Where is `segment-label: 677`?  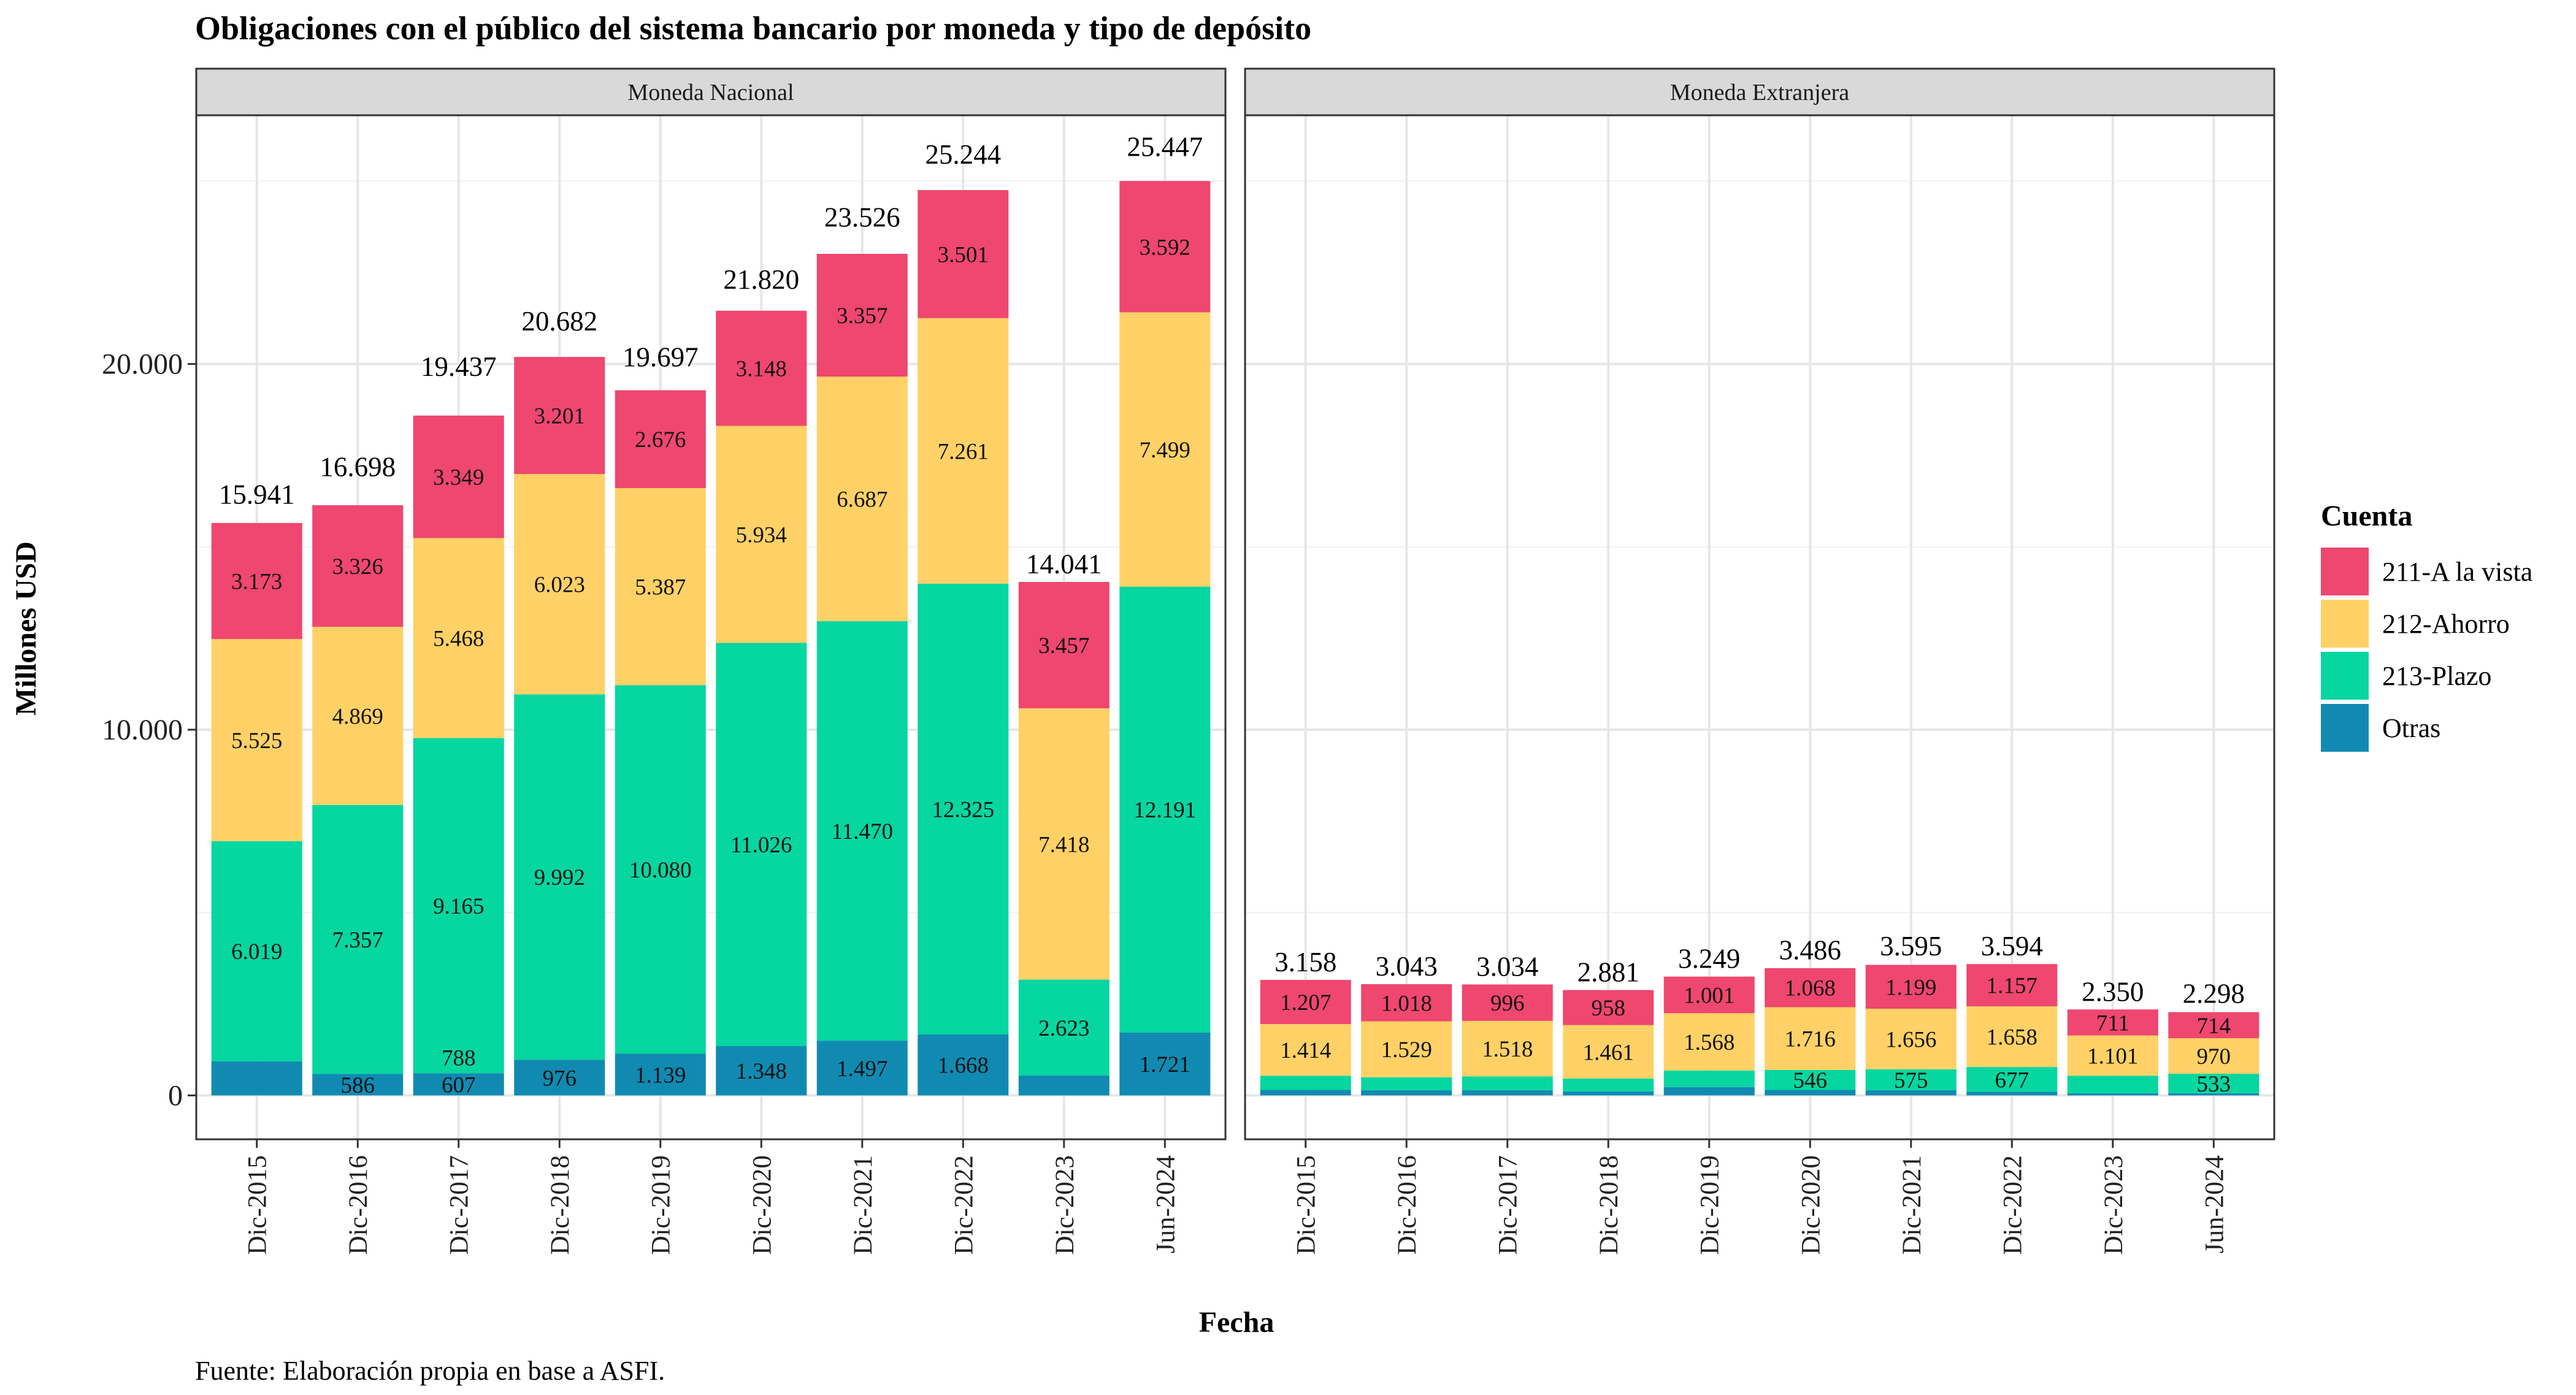
segment-label: 677 is located at coordinates (2012, 1080).